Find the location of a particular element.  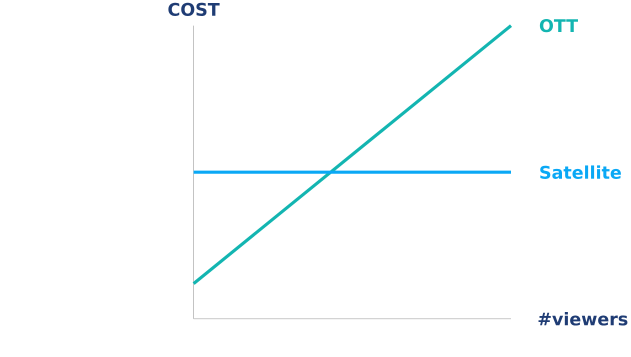

y-axis-title: COST is located at coordinates (194, 9).